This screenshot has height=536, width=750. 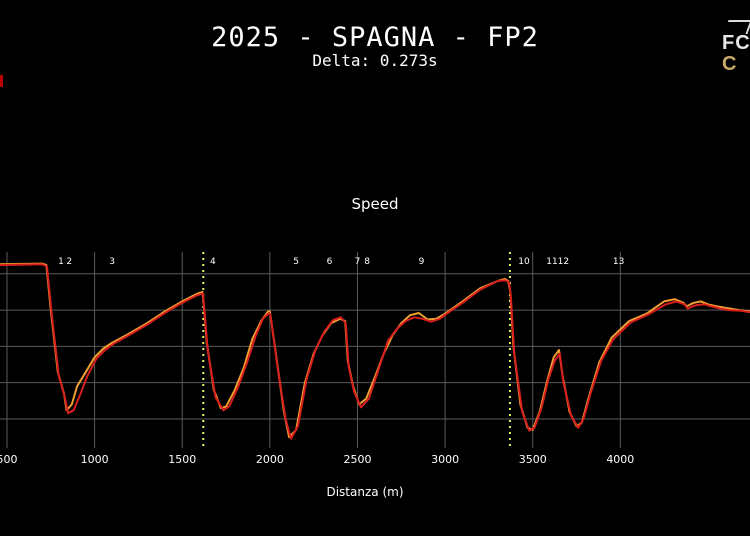 What do you see at coordinates (182, 459) in the screenshot?
I see `x-tick-label: 1500` at bounding box center [182, 459].